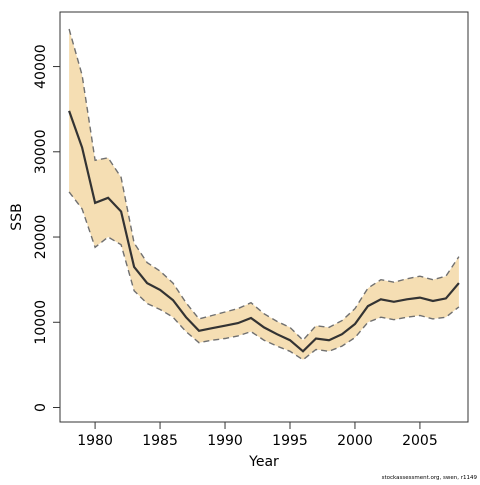 The image size is (480, 485). What do you see at coordinates (160, 441) in the screenshot?
I see `x-tick-label: 1985` at bounding box center [160, 441].